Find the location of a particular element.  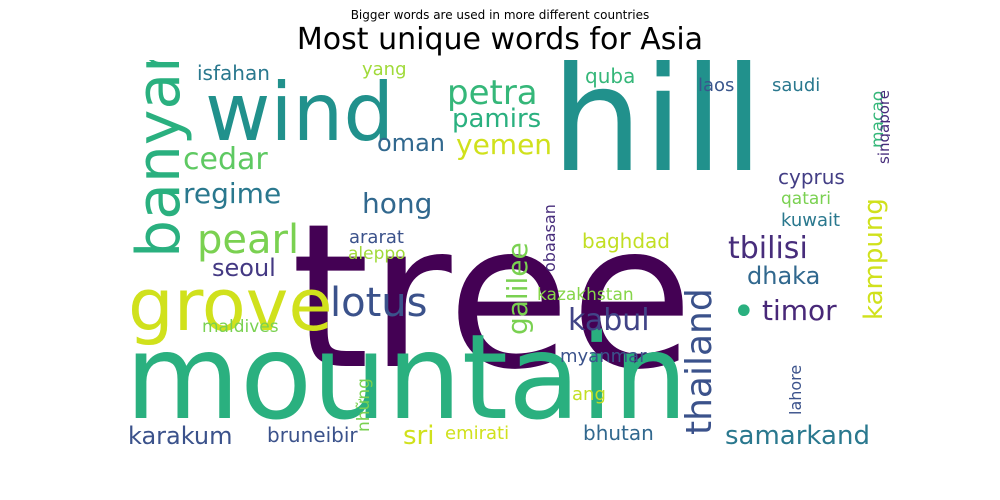

word-hong: hong is located at coordinates (397, 203).